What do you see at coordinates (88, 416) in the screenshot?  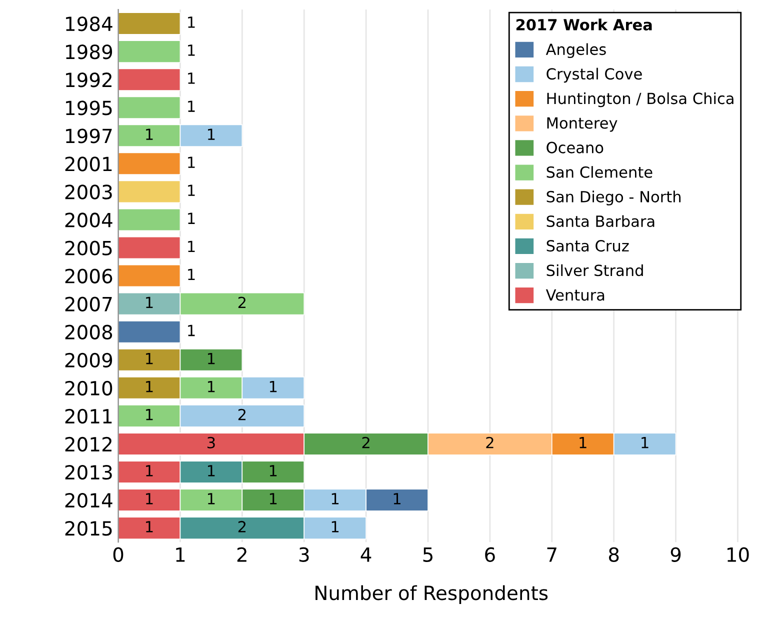 I see `y-tick-label: 2011` at bounding box center [88, 416].